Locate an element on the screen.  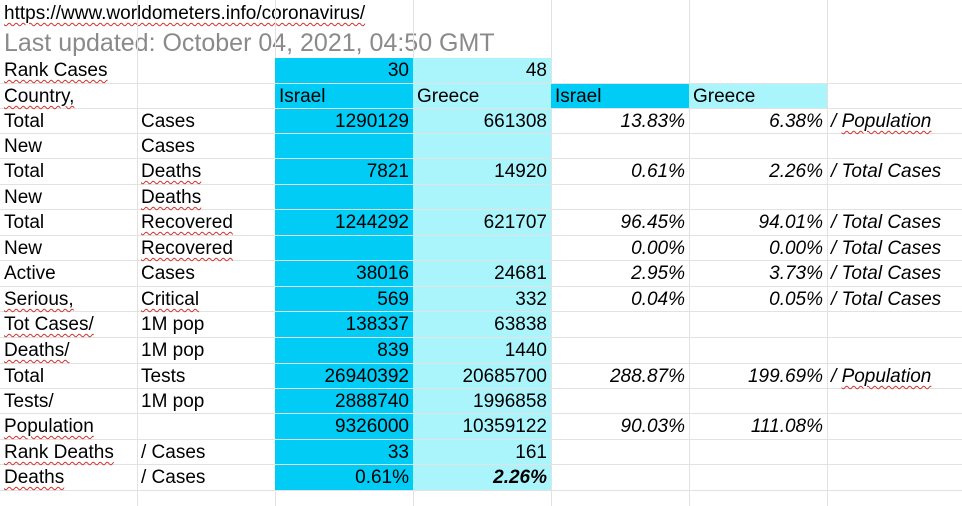
row-label-cell: Deaths is located at coordinates (68, 477).